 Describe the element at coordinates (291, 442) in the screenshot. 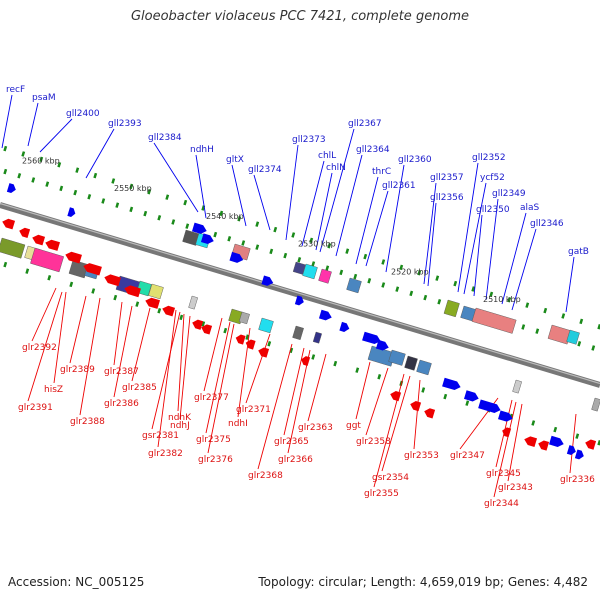

I see `reverse-gene-label: glr2365` at that location.